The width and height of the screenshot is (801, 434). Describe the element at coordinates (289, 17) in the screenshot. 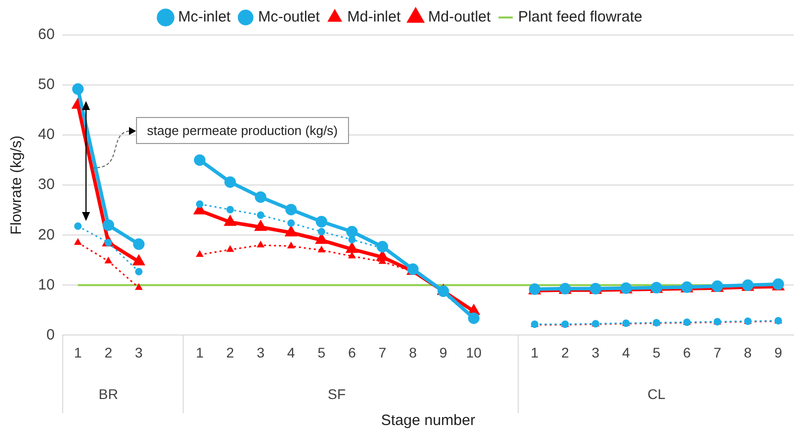

I see `legend-label: Mc-outlet` at that location.